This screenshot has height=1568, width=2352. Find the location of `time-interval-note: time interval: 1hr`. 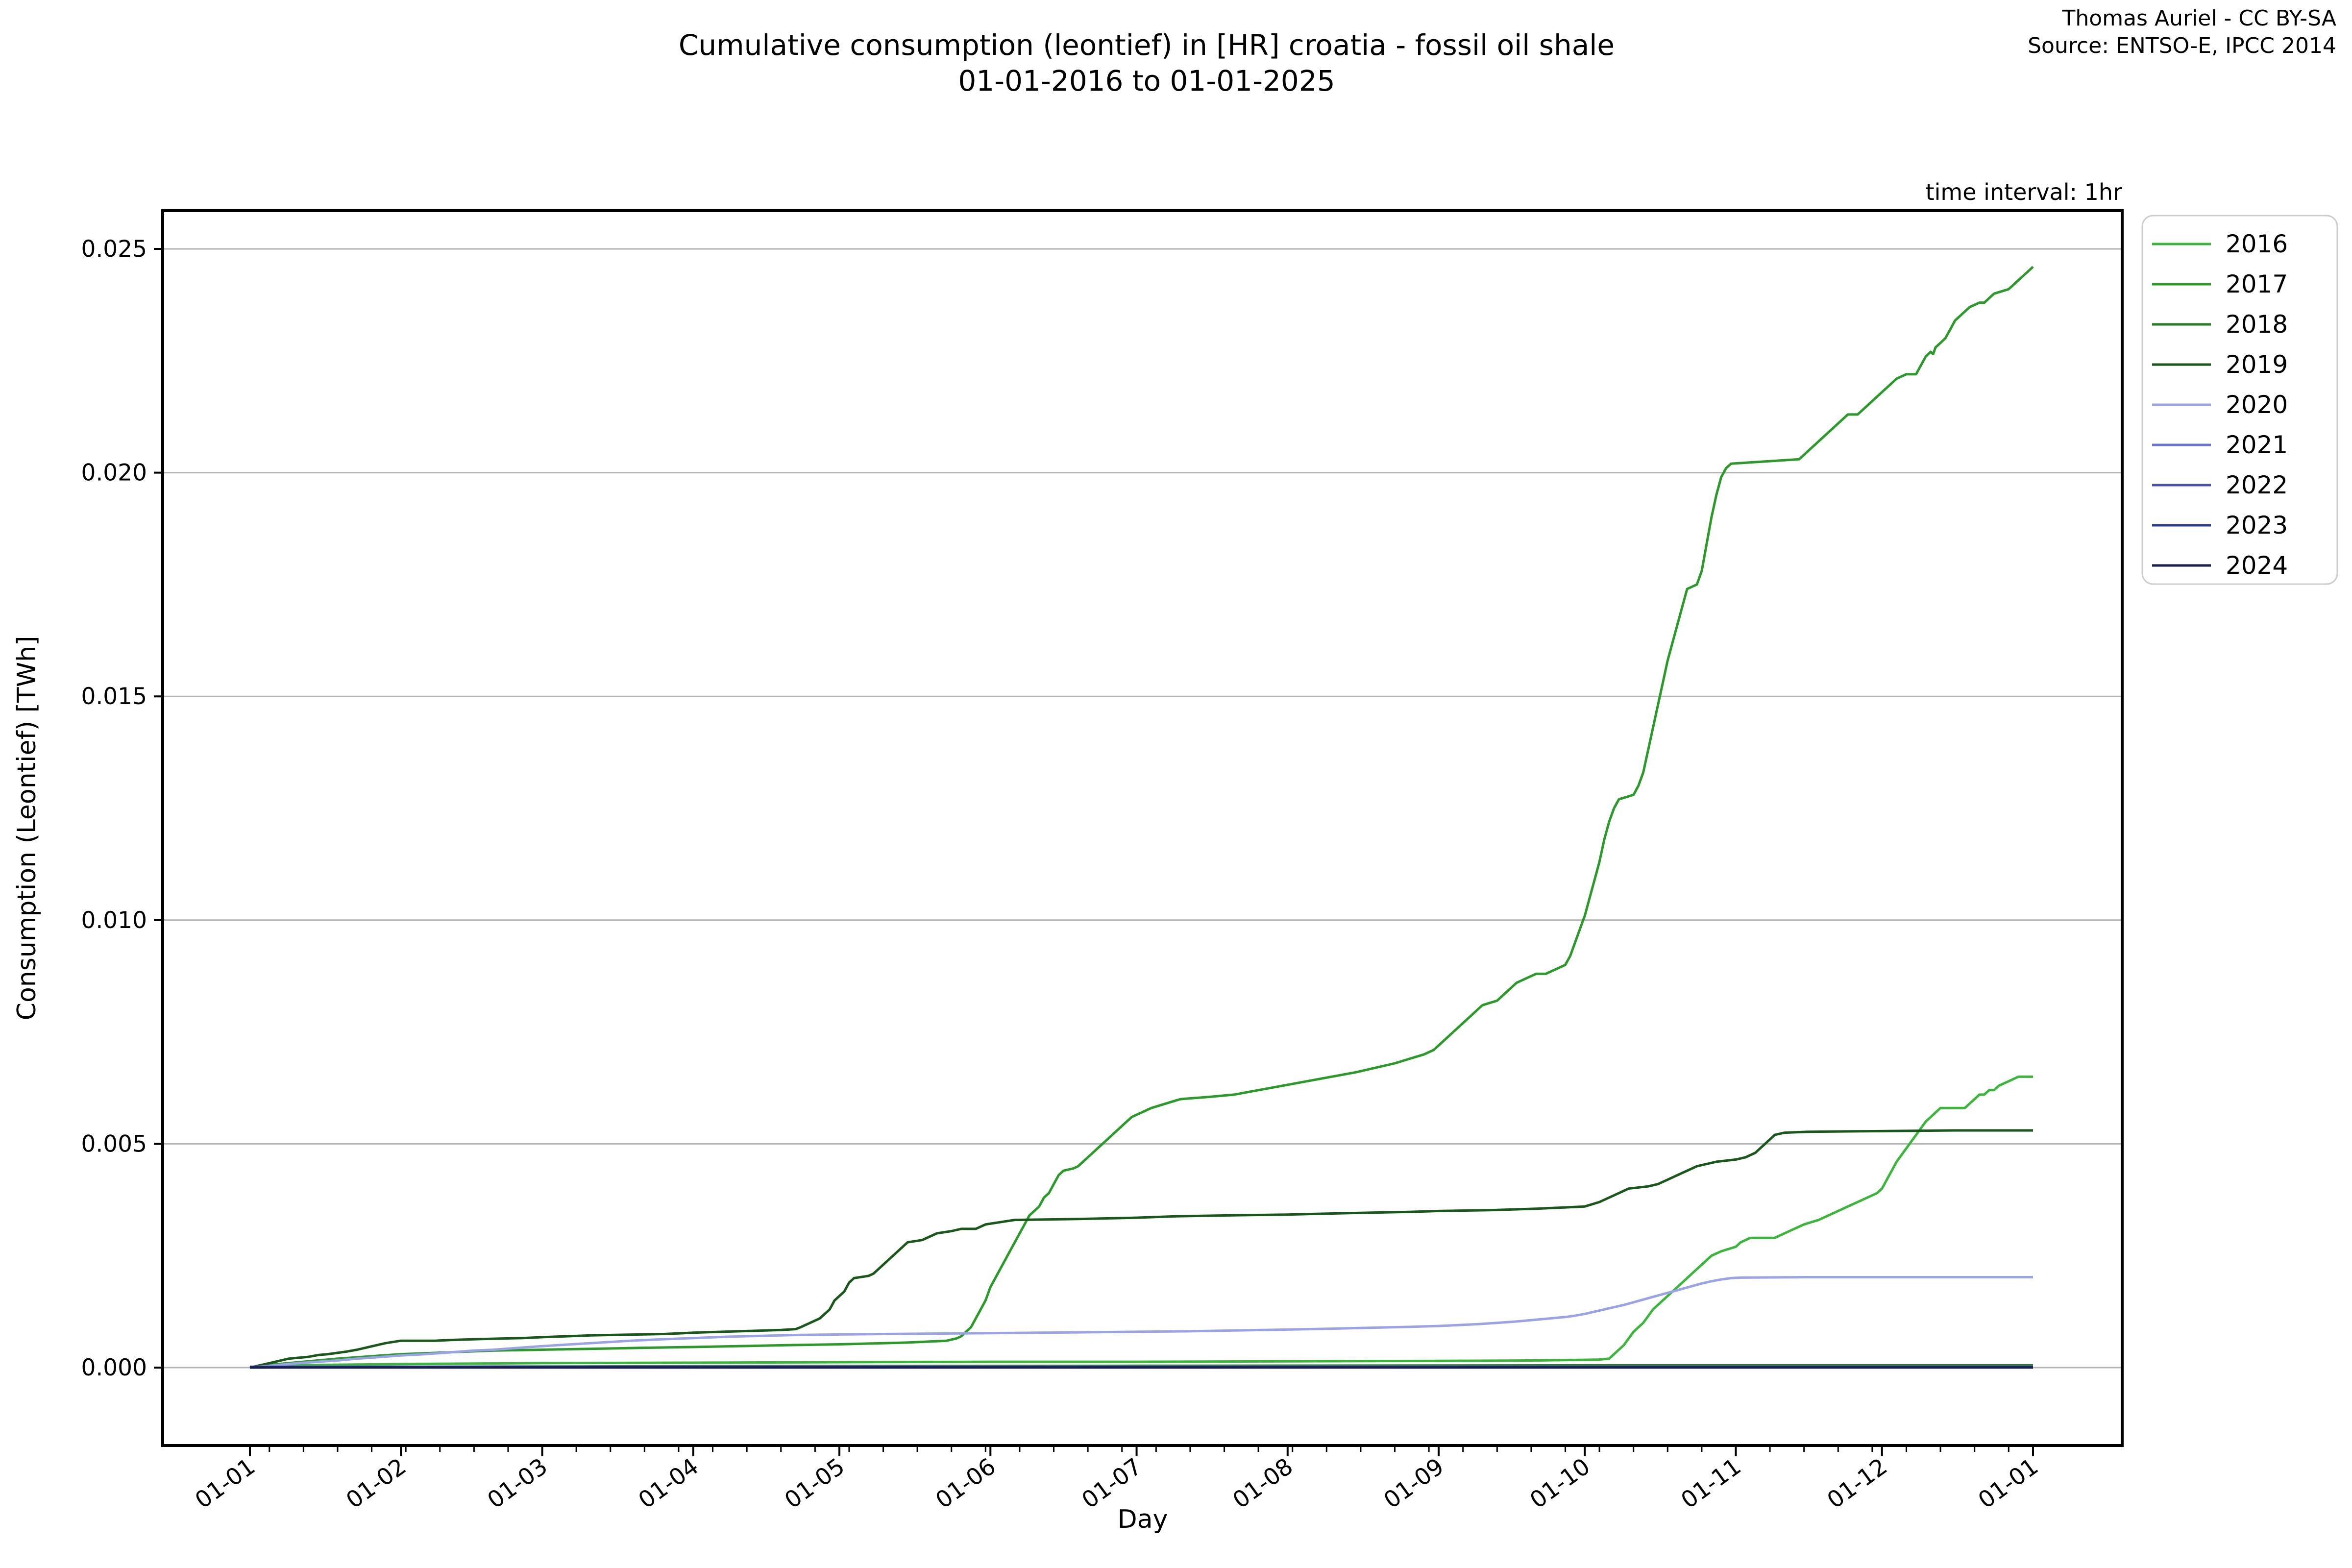

time-interval-note: time interval: 1hr is located at coordinates (2024, 192).